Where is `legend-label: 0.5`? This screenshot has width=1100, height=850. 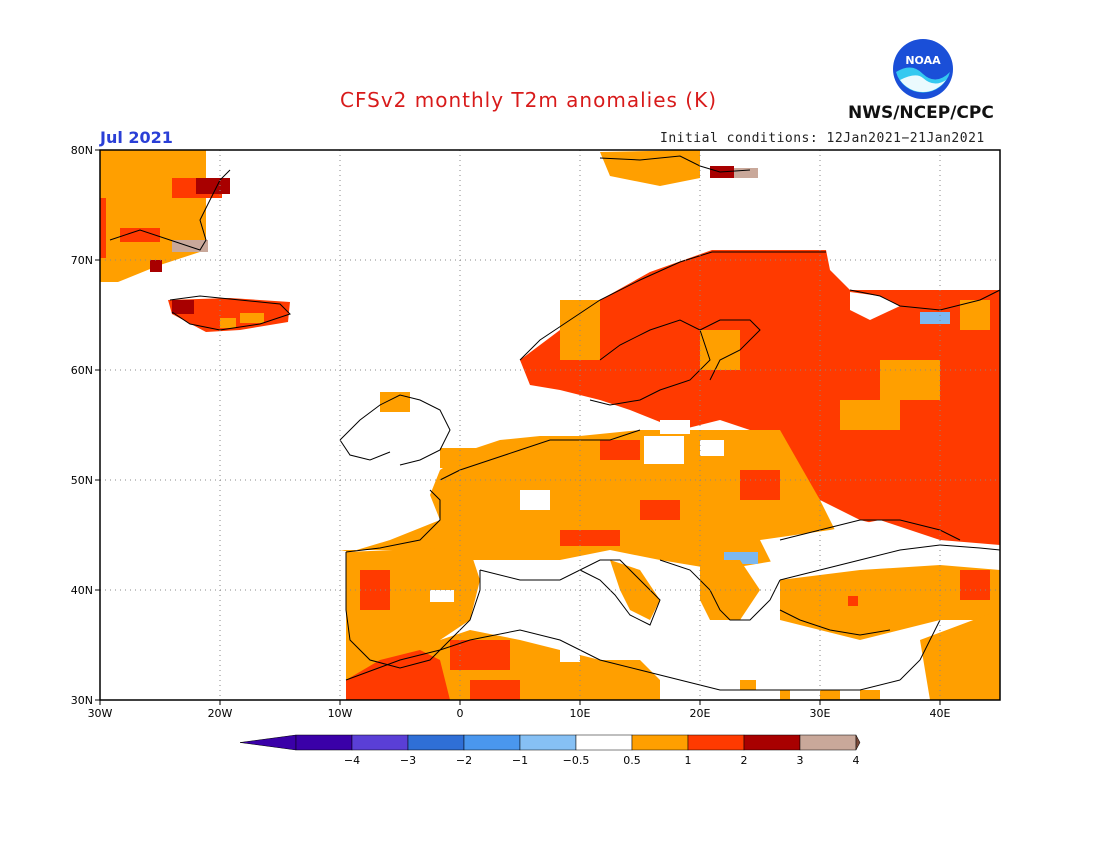 legend-label: 0.5 is located at coordinates (632, 760).